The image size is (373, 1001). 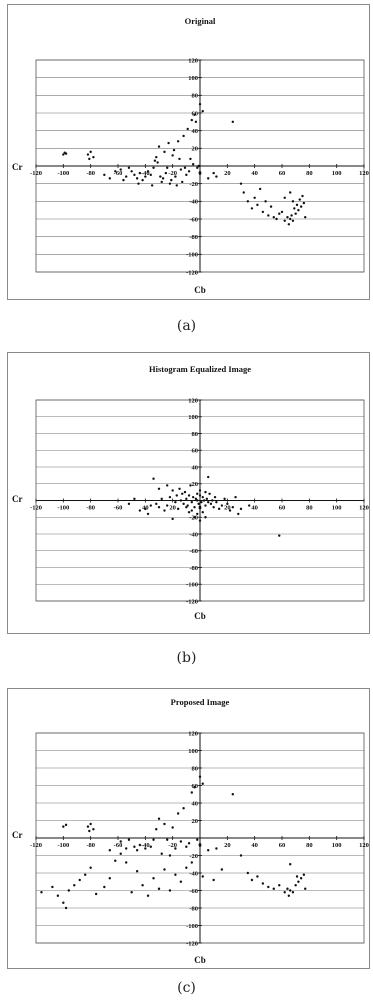 What do you see at coordinates (17, 499) in the screenshot?
I see `y-axis-label: Cr` at bounding box center [17, 499].